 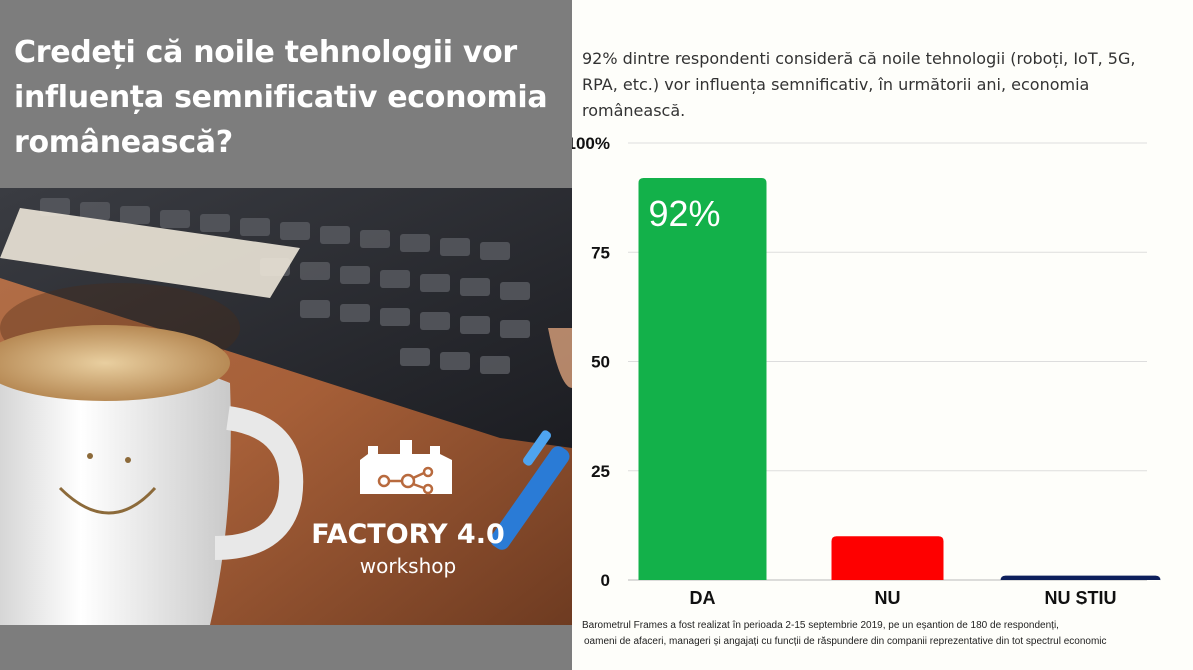 What do you see at coordinates (605, 580) in the screenshot?
I see `y-tick-label: 0` at bounding box center [605, 580].